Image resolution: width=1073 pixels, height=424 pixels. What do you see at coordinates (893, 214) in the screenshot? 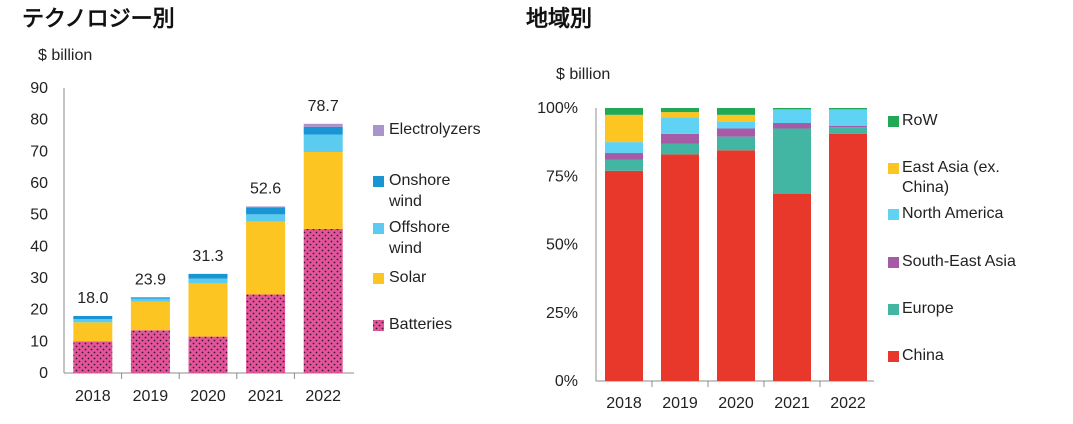
I see `region-legend-swatch-north_america` at bounding box center [893, 214].